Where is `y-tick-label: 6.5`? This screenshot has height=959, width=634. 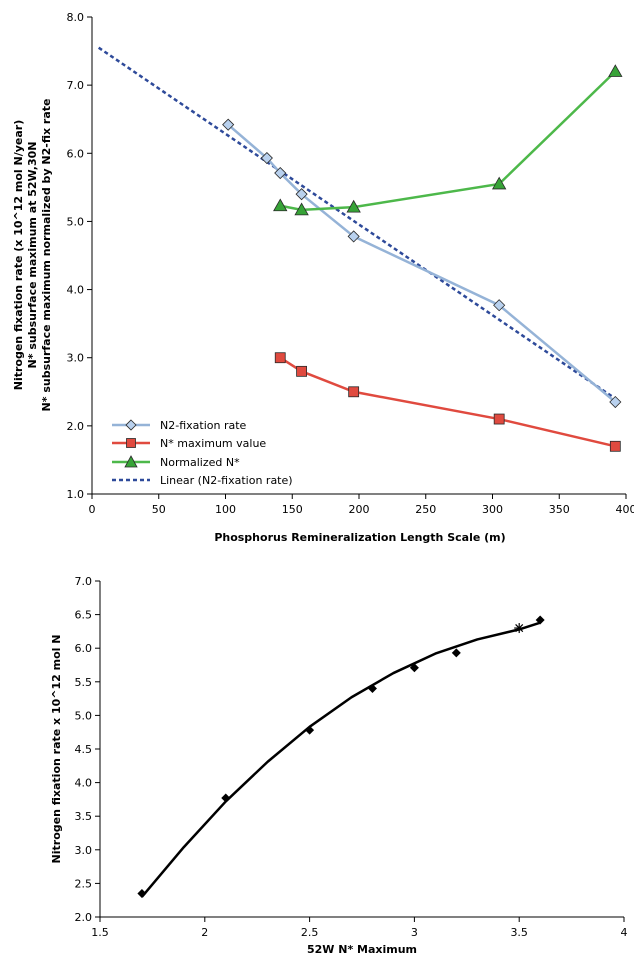 y-tick-label: 6.5 is located at coordinates (84, 615).